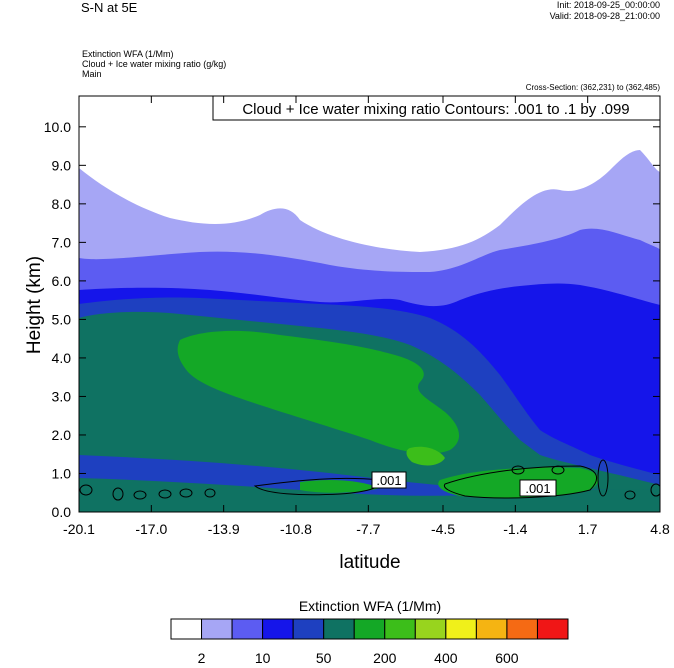  I want to click on contour-label-2: .001, so click(537, 488).